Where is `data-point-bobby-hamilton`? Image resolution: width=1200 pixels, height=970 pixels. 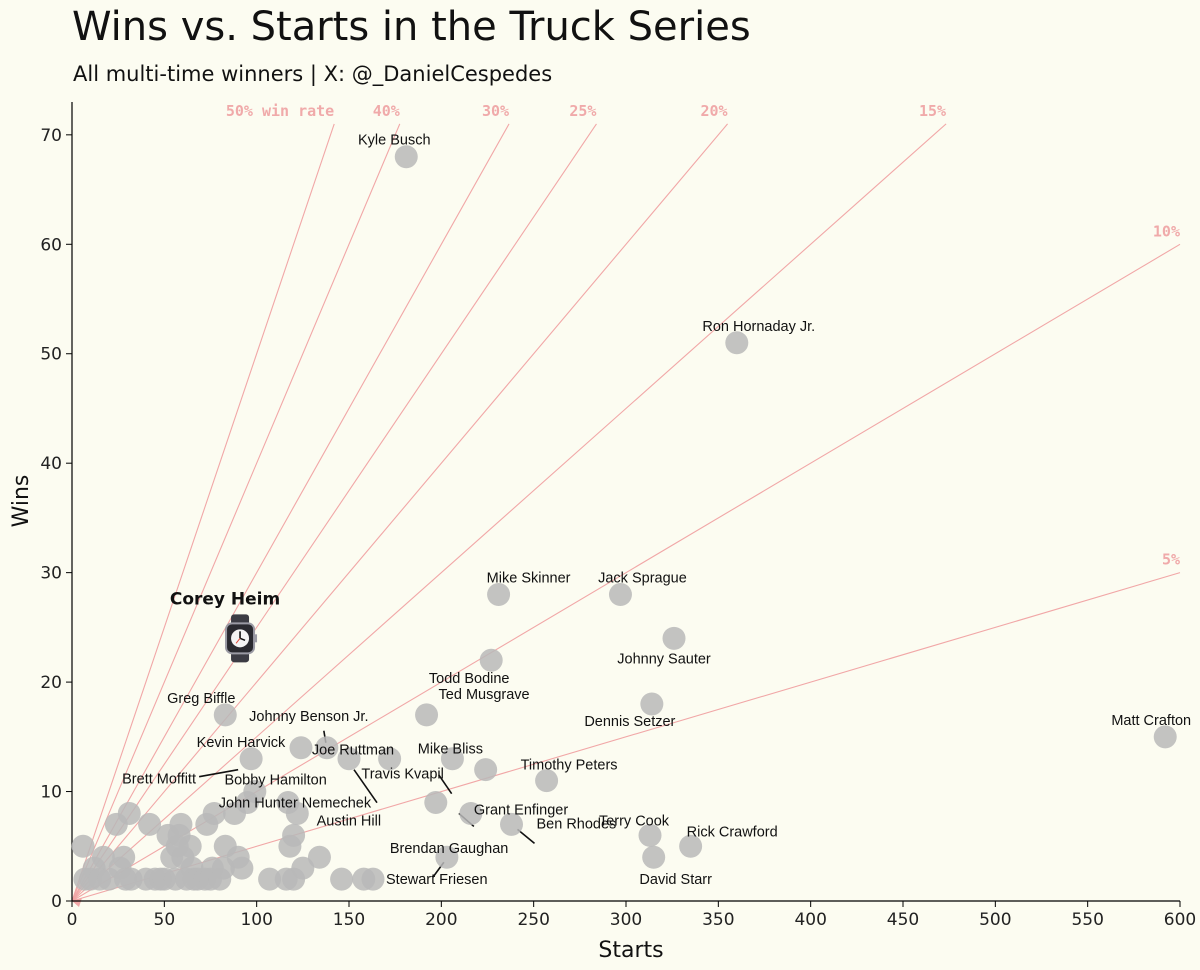 data-point-bobby-hamilton is located at coordinates (390, 759).